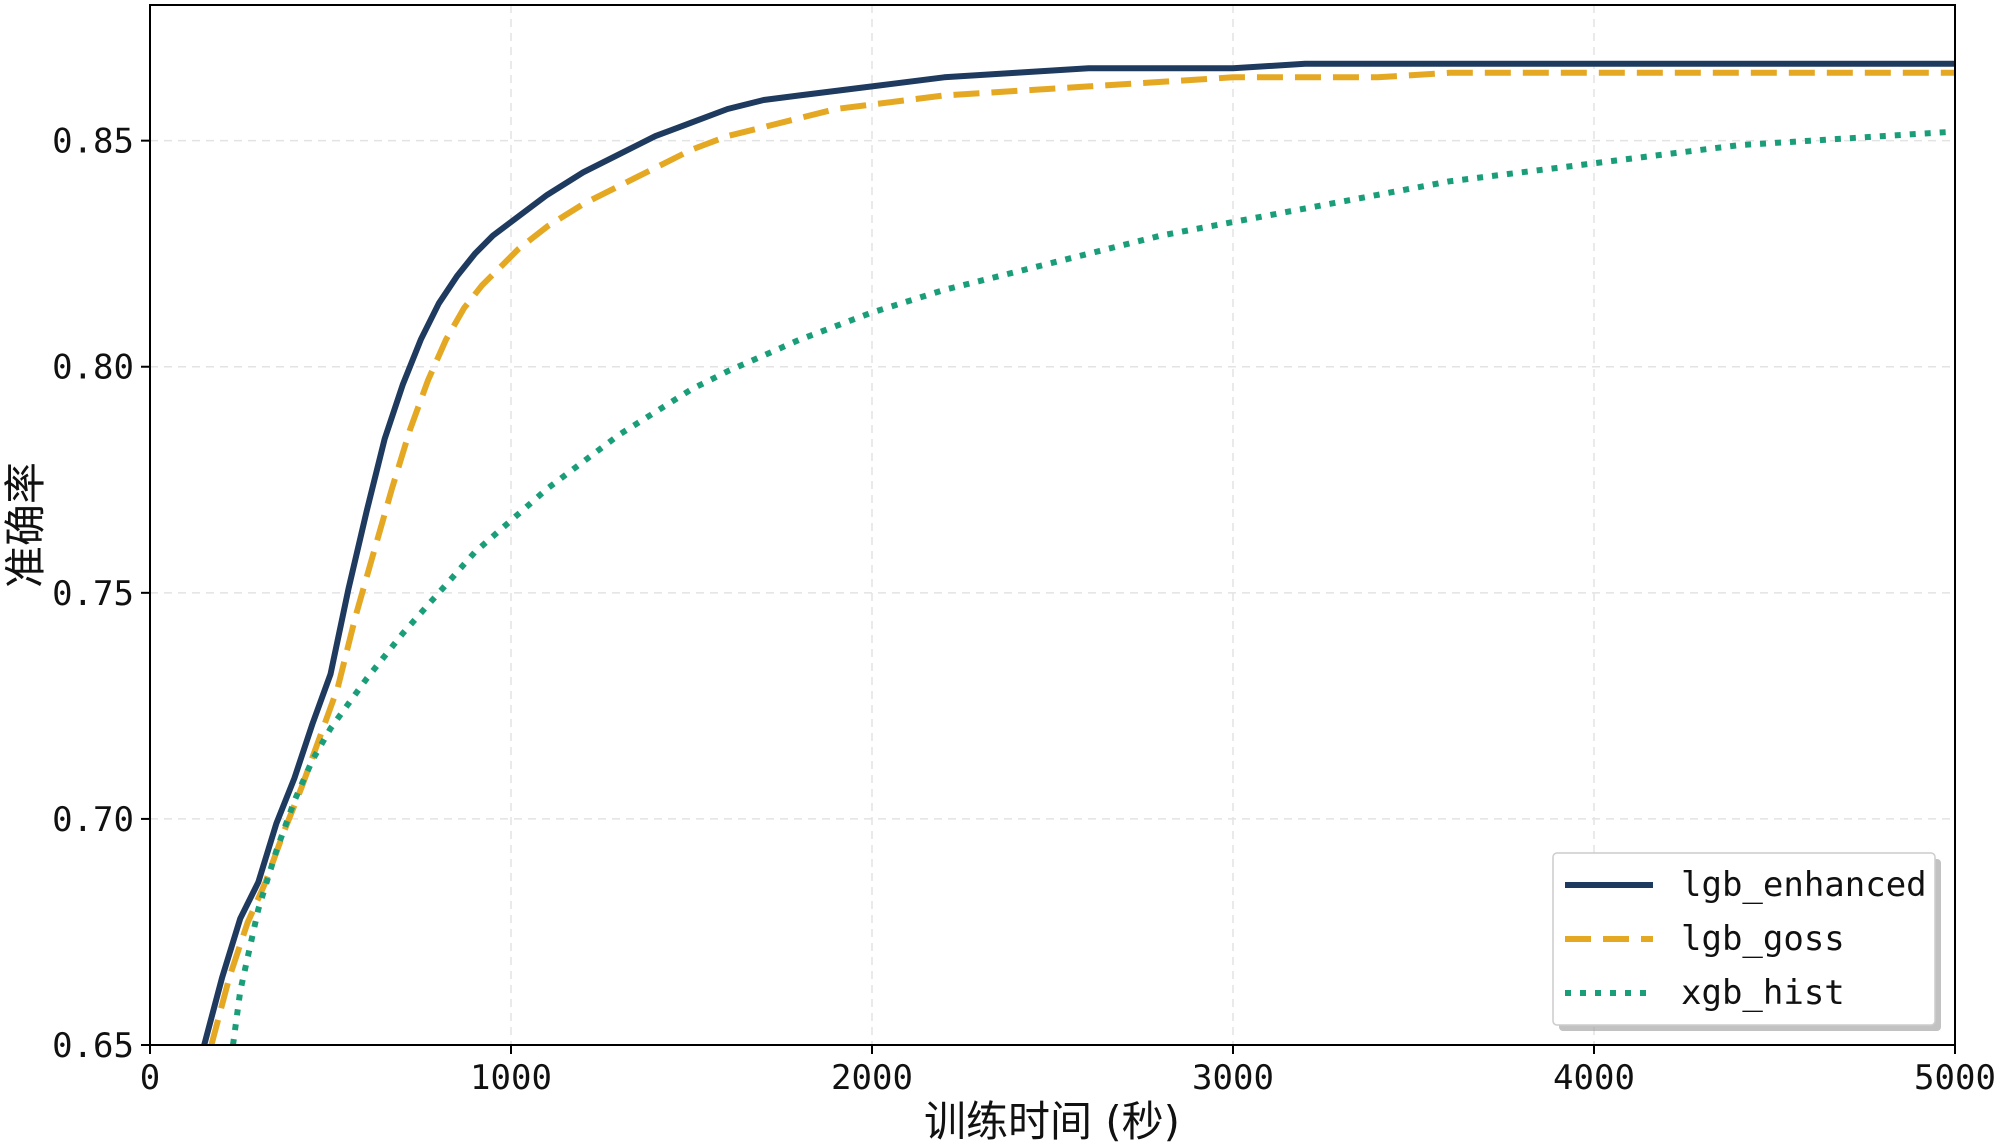 This screenshot has height=1148, width=2000. I want to click on legend-label-lgb-enhanced: lgb_enhanced, so click(1804, 885).